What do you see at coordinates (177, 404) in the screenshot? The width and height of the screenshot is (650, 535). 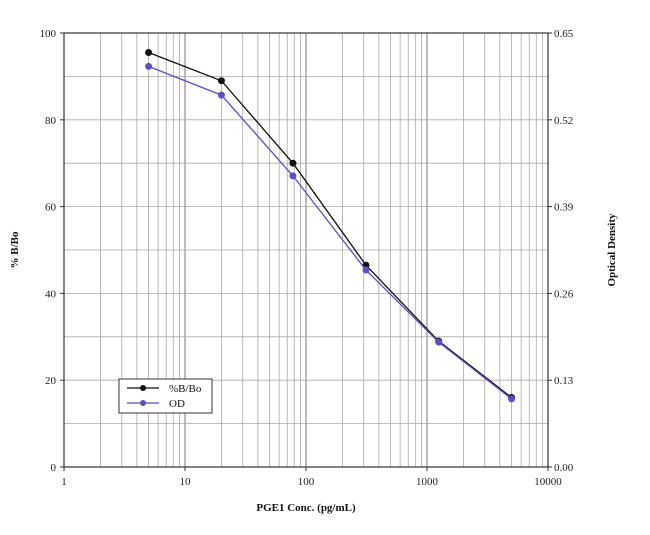 I see `legend-label-od: OD` at bounding box center [177, 404].